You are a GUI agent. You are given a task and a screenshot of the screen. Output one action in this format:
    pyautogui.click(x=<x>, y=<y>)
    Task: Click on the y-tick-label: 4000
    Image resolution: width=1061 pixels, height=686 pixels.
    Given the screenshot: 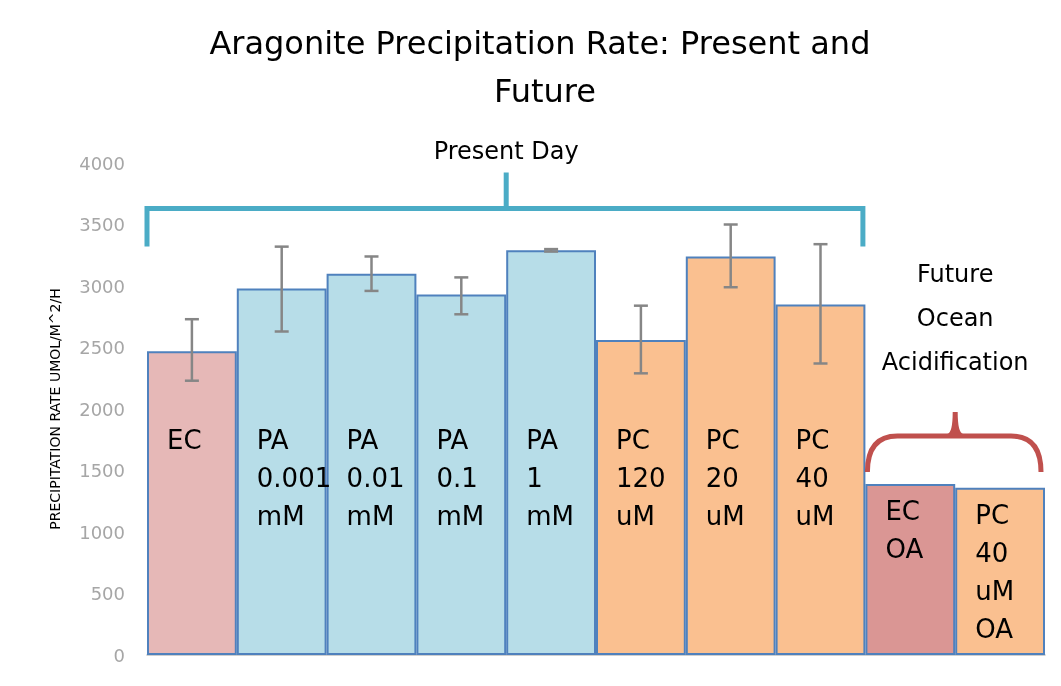 What is the action you would take?
    pyautogui.click(x=102, y=163)
    